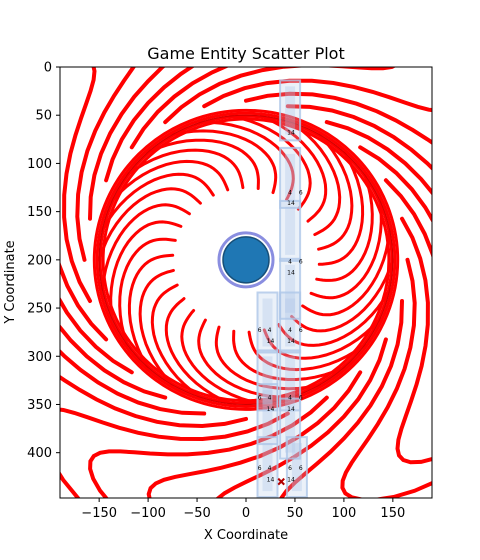 This screenshot has height=560, width=480. I want to click on x-tick-label: 100, so click(343, 513).